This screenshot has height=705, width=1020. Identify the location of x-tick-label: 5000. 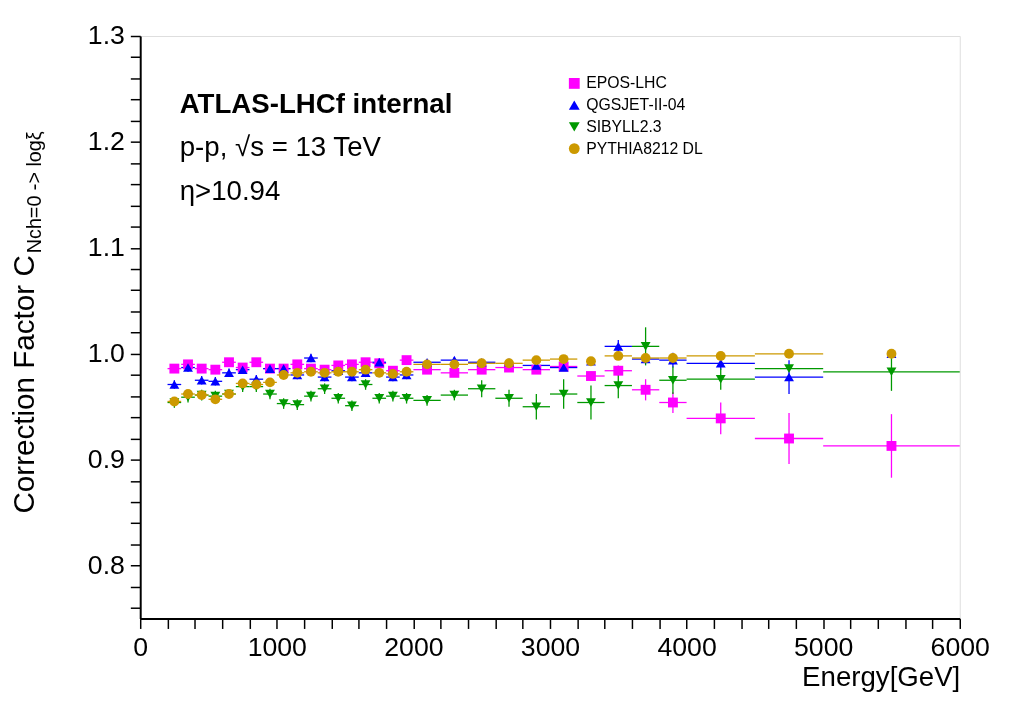
(824, 646).